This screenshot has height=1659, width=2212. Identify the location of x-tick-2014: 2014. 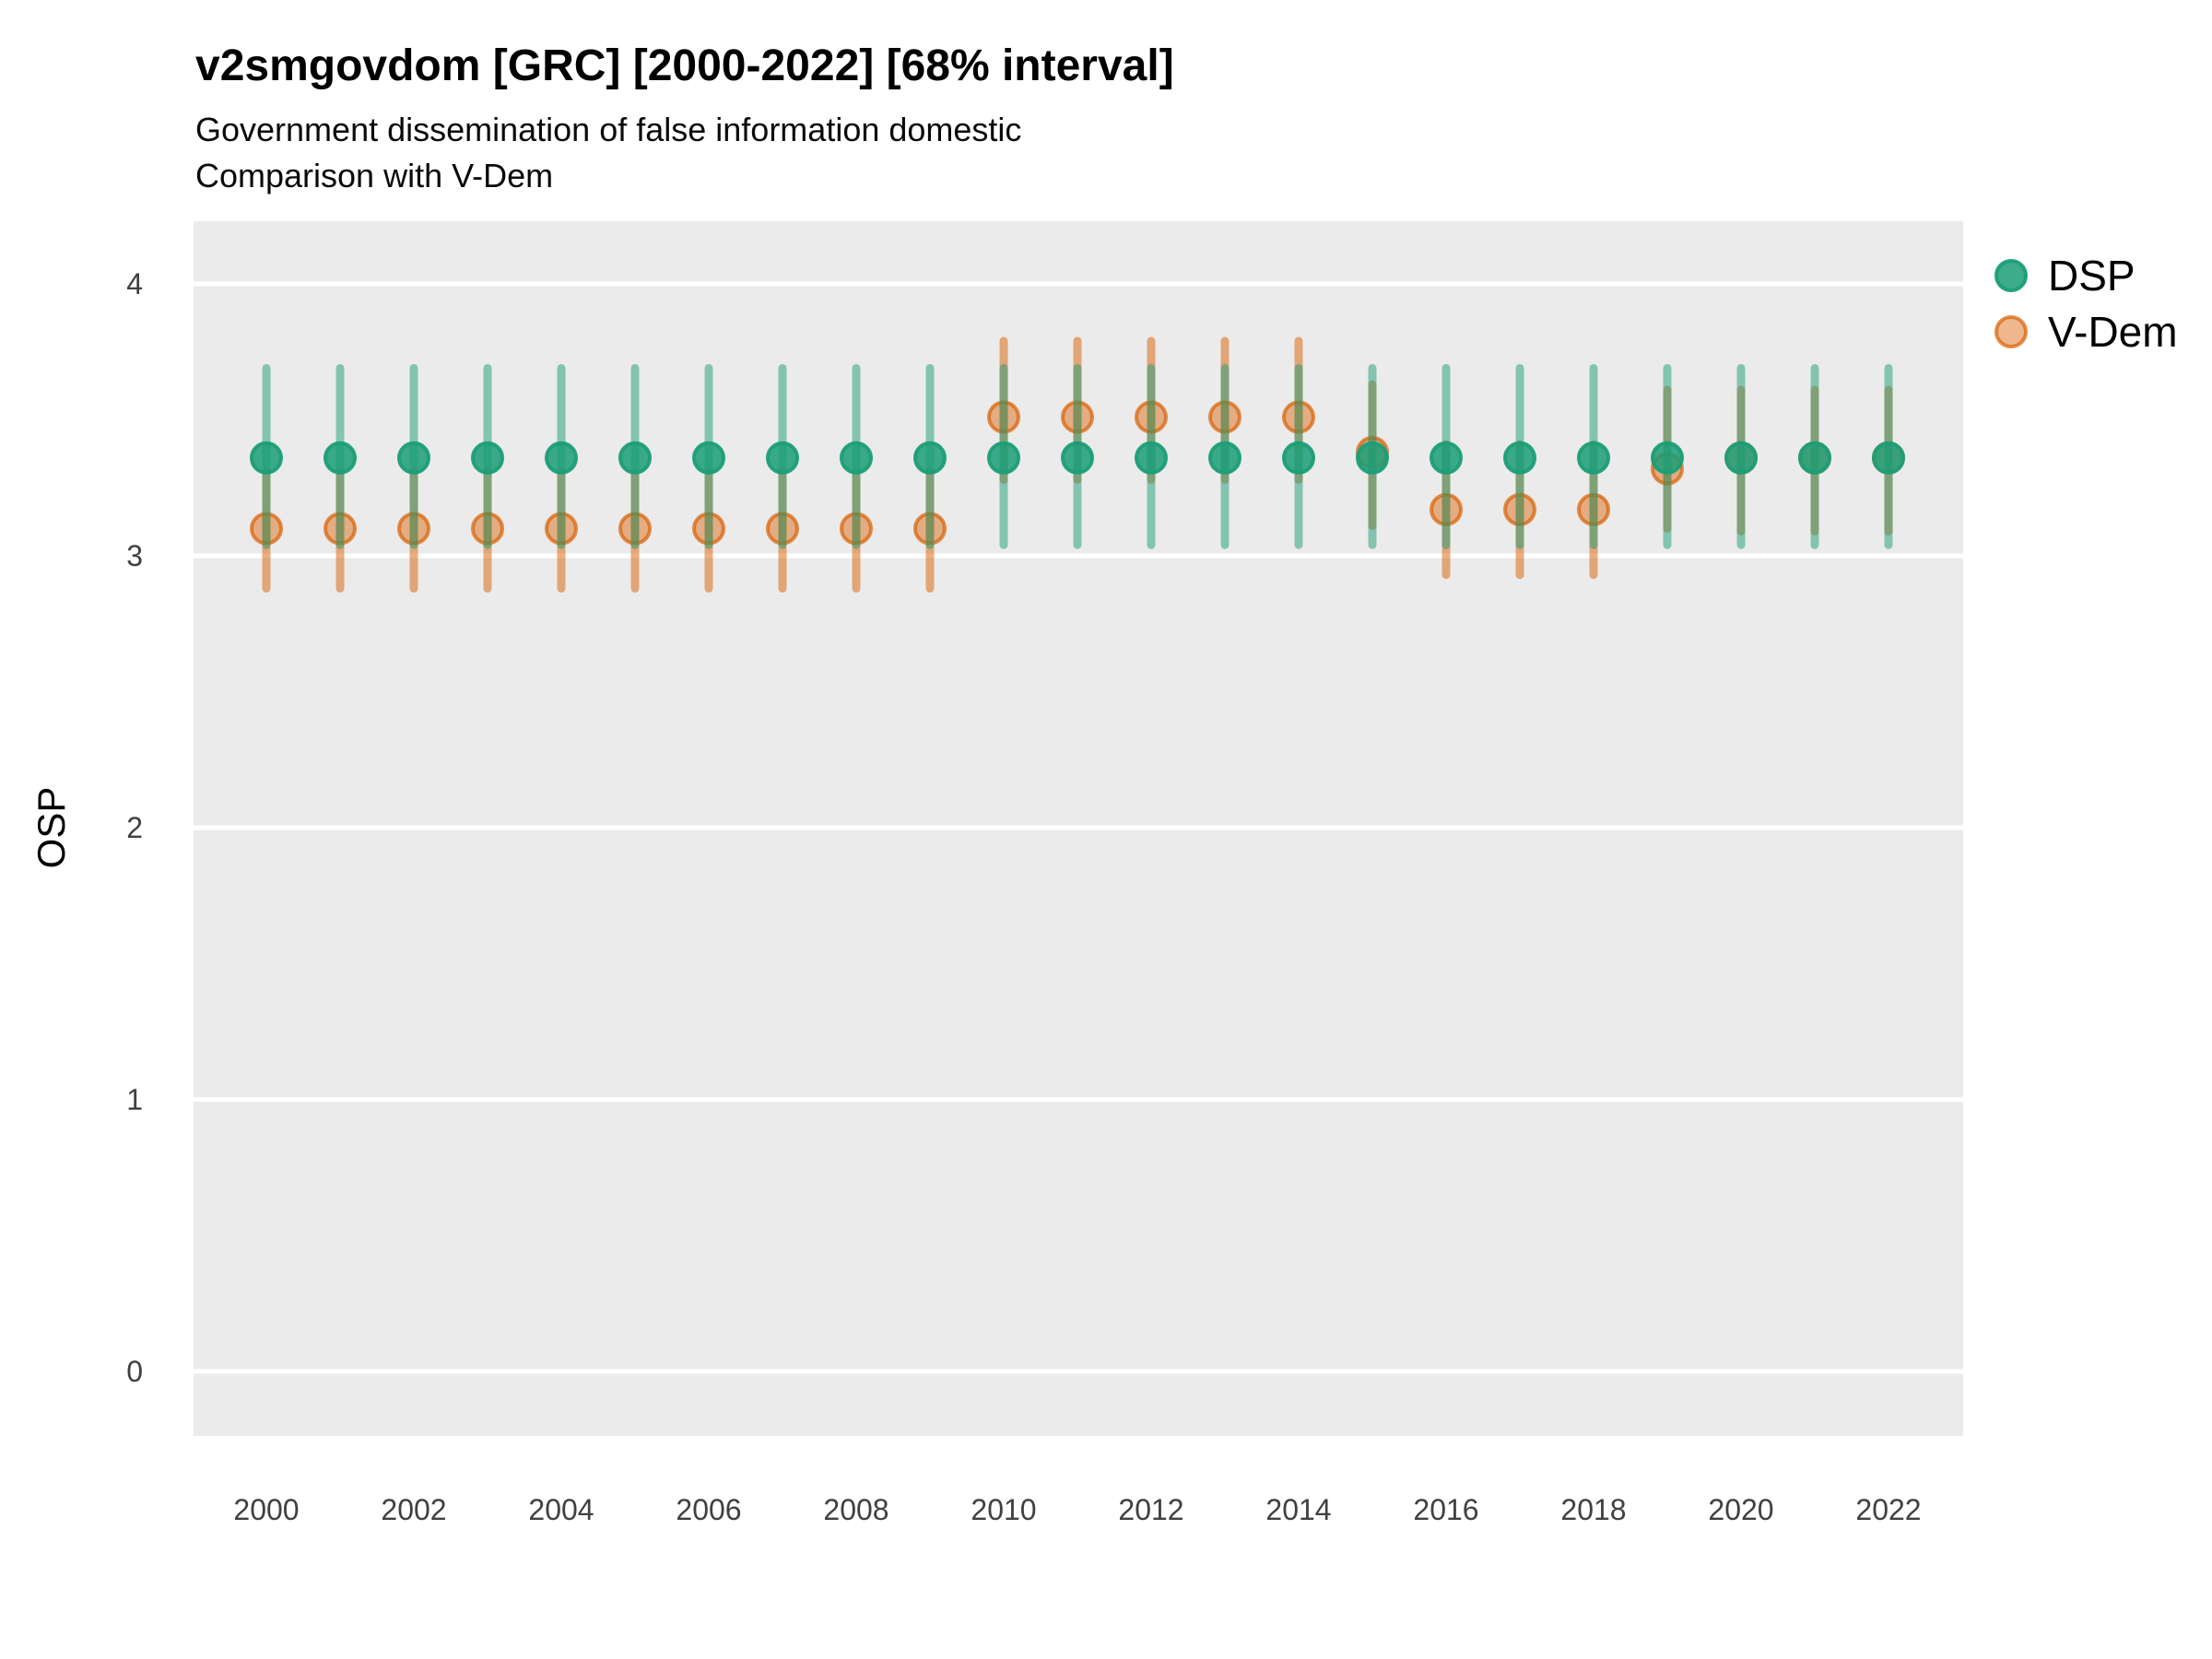
(1298, 1509).